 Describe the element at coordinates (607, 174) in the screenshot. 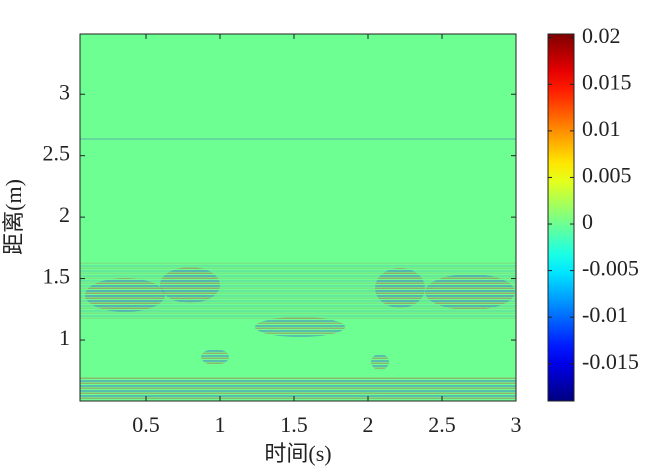

I see `colorbar-tick-label: 0.005` at that location.